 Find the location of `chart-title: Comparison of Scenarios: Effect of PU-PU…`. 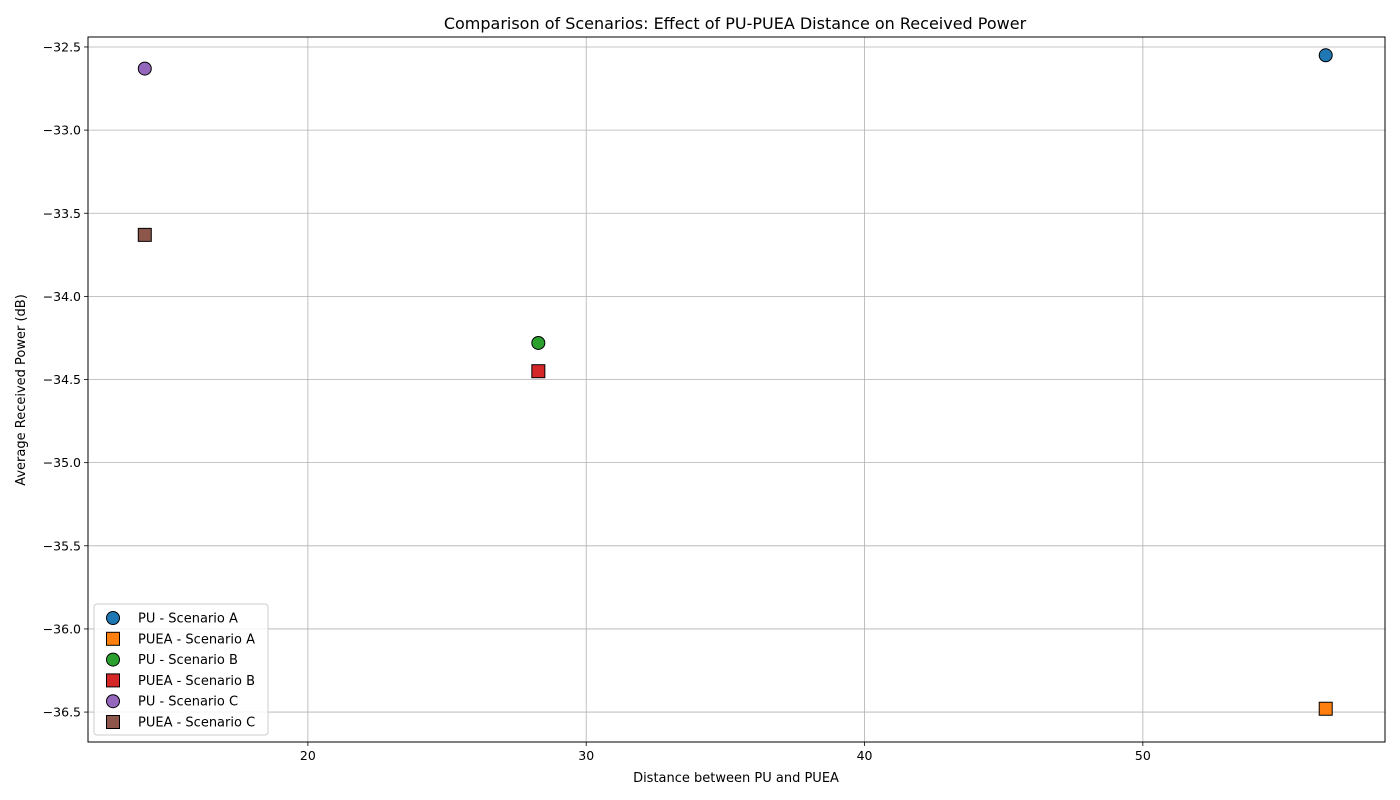

chart-title: Comparison of Scenarios: Effect of PU-PU… is located at coordinates (735, 23).